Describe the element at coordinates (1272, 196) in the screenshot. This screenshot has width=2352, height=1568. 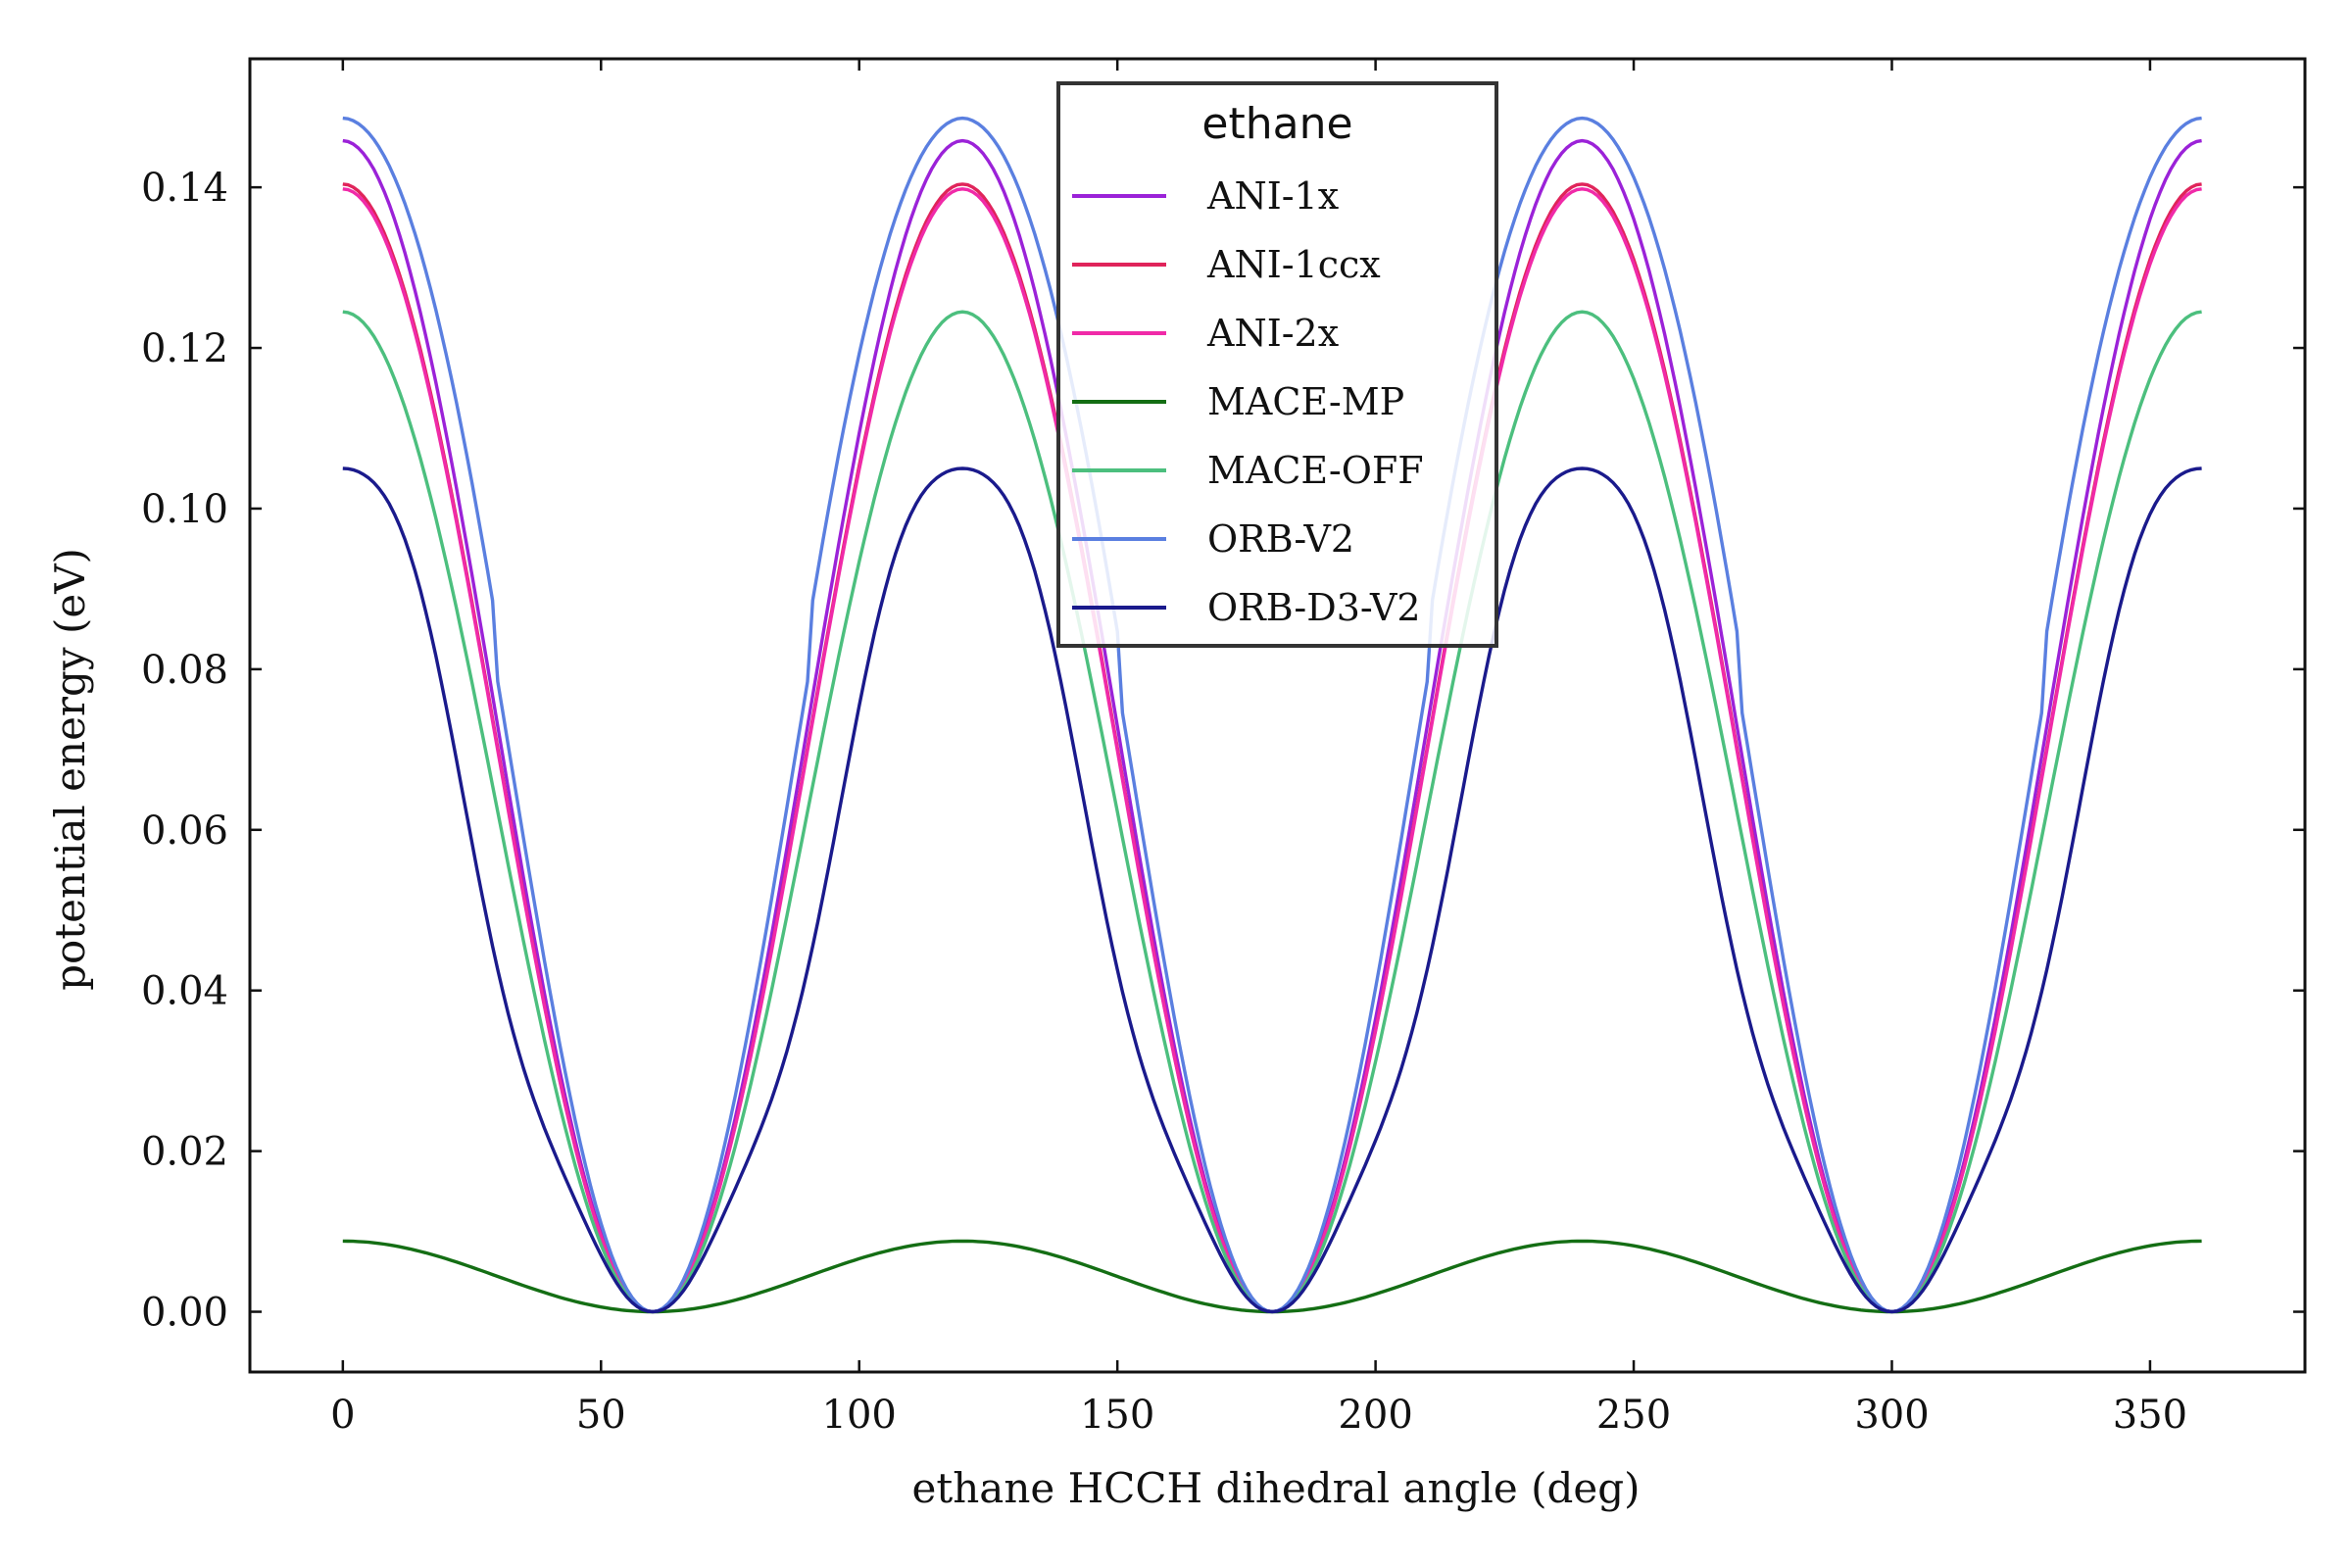
I see `legend-label-1: ANI-1x` at that location.